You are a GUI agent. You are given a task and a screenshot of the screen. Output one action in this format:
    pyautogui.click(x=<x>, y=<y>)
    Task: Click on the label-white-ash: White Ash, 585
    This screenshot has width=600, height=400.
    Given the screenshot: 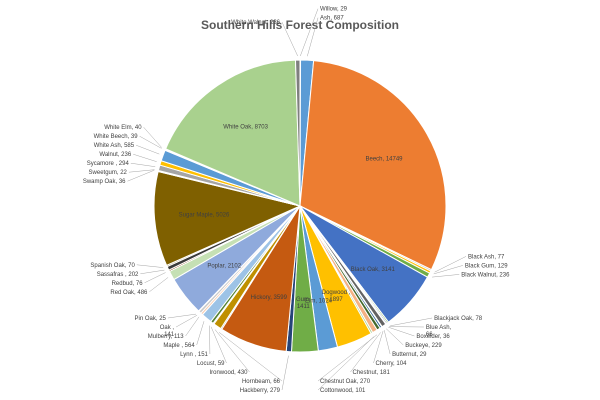 What is the action you would take?
    pyautogui.click(x=114, y=146)
    